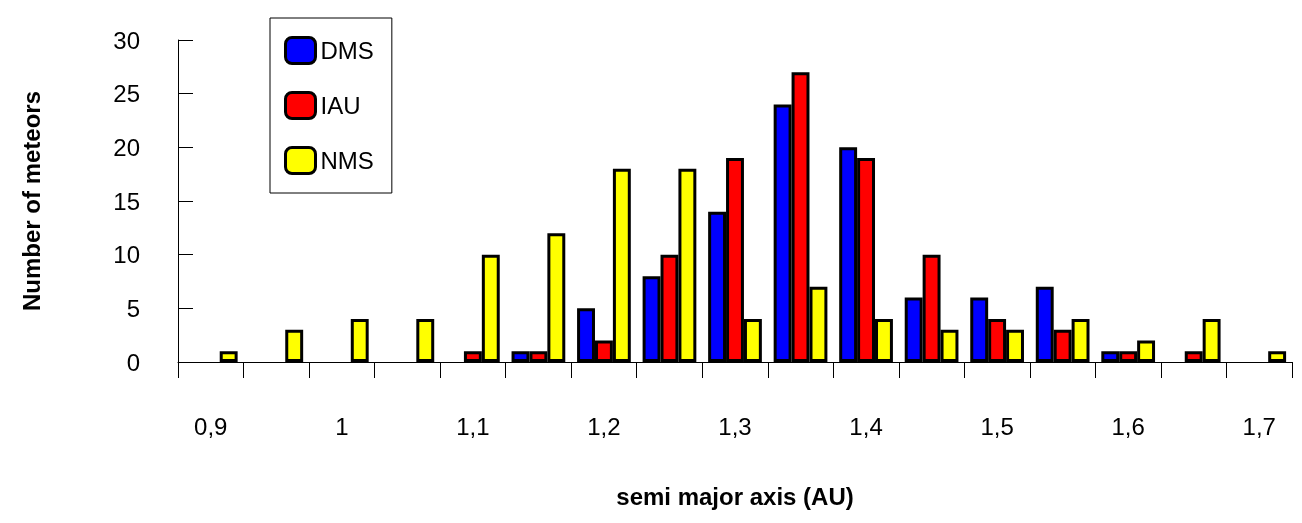  I want to click on y-axis-title: Number of meteors, so click(31, 201).